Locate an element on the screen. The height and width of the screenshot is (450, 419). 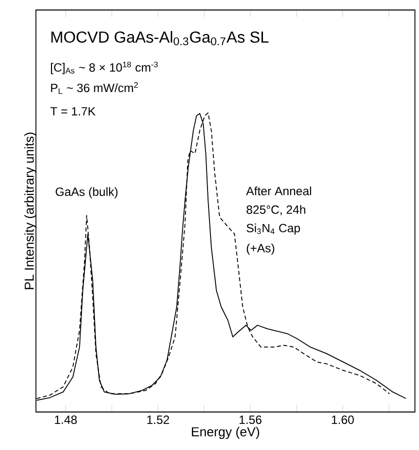
annotation: Si$_{3}$N$_{4}$ Cap is located at coordinates (273, 229).